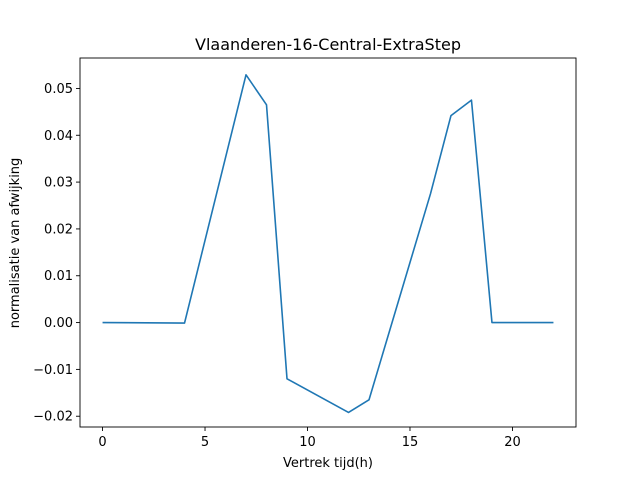 The image size is (640, 480). What do you see at coordinates (410, 442) in the screenshot?
I see `x-tick-label: 15` at bounding box center [410, 442].